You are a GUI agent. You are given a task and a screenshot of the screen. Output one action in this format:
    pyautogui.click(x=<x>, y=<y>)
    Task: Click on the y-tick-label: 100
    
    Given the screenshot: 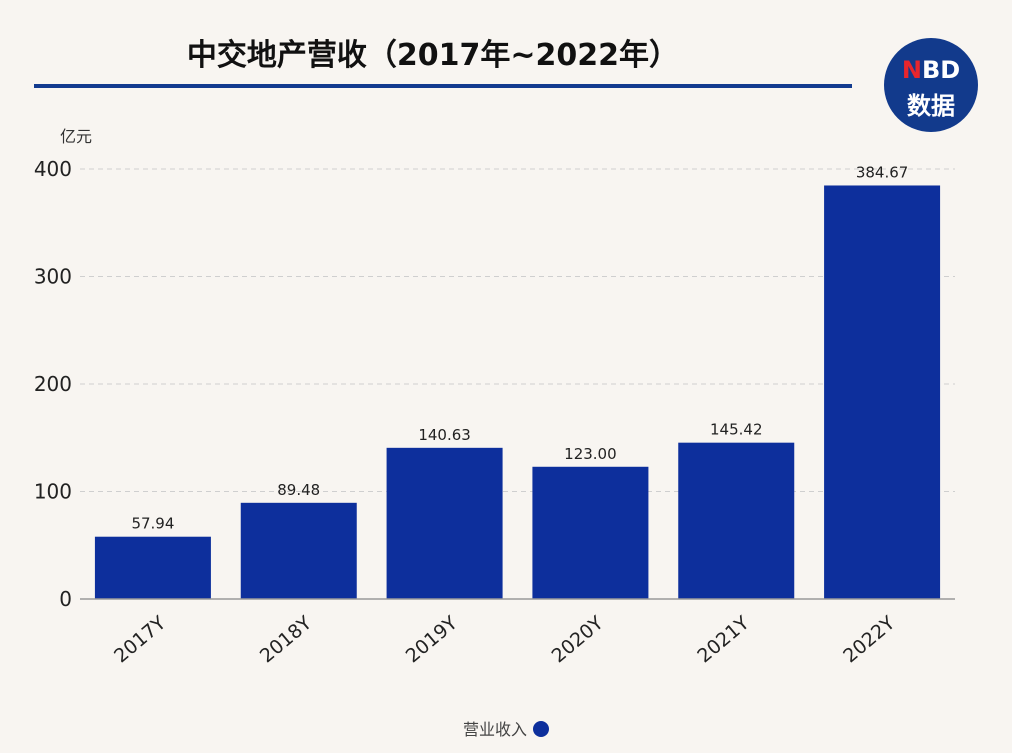 What is the action you would take?
    pyautogui.click(x=53, y=492)
    